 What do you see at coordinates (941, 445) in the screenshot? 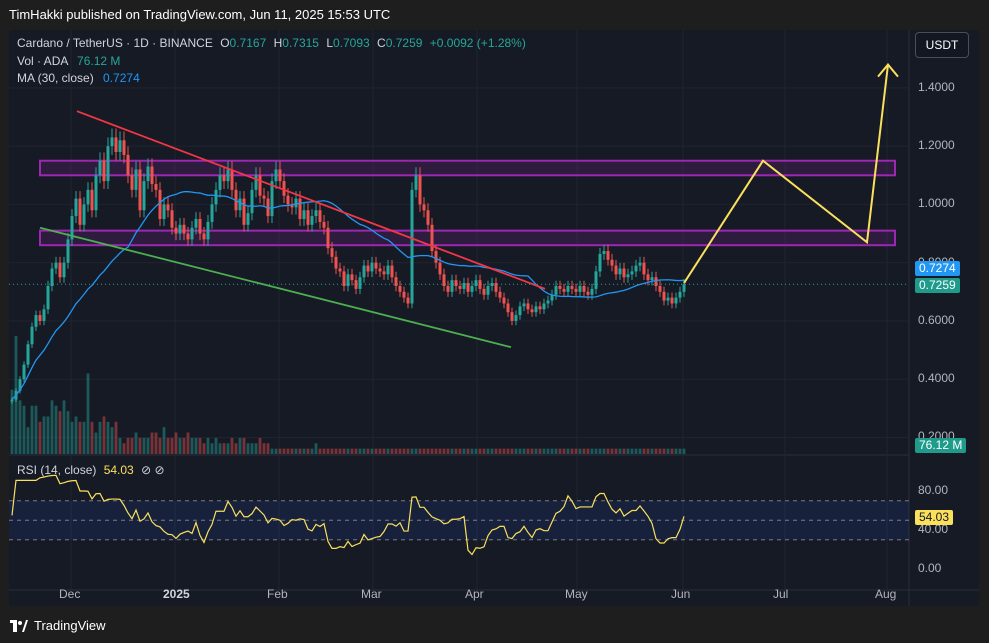
I see `volume-tag: 76.12 M` at bounding box center [941, 445].